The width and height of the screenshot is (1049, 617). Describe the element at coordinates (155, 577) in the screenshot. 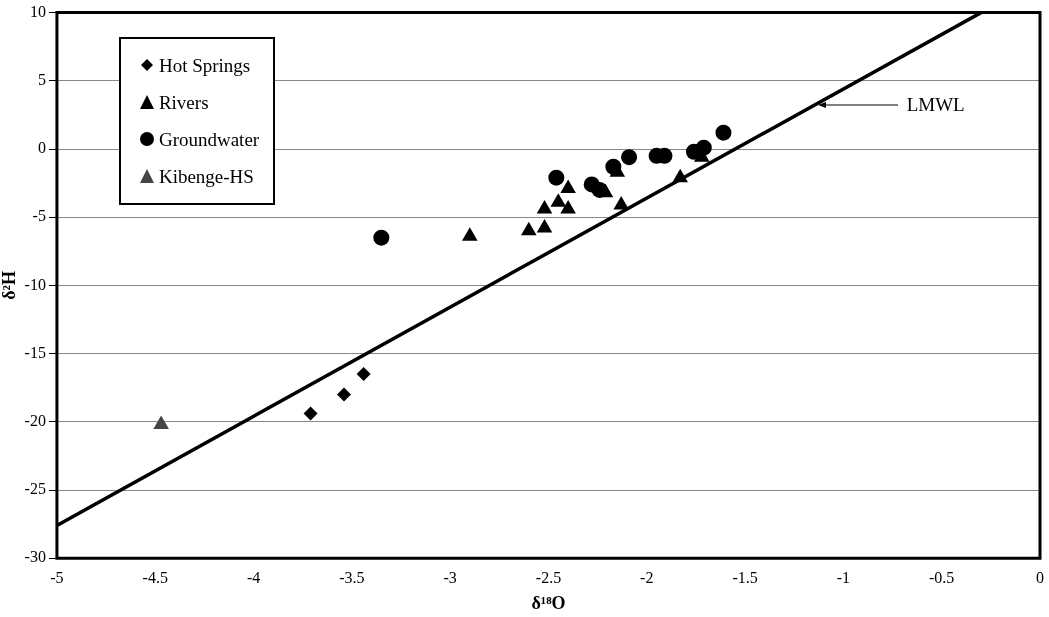

I see `x-tick-label: -4.5` at that location.